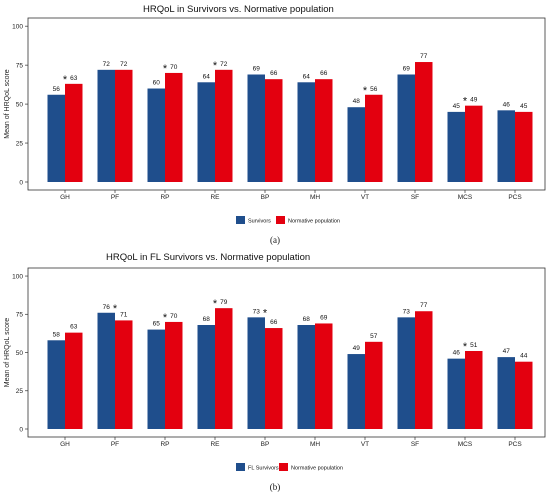 The height and width of the screenshot is (494, 550). I want to click on chart1-legend-label: Survivors, so click(259, 222).